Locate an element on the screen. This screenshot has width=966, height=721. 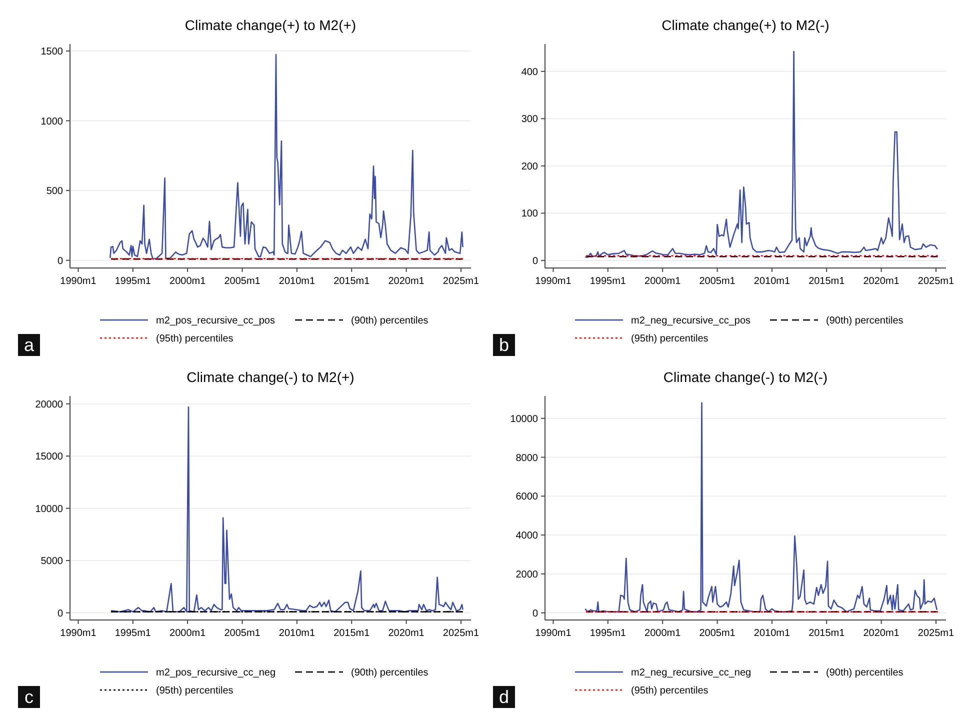
legend-label: m2_pos_recursive_cc_neg is located at coordinates (216, 673).